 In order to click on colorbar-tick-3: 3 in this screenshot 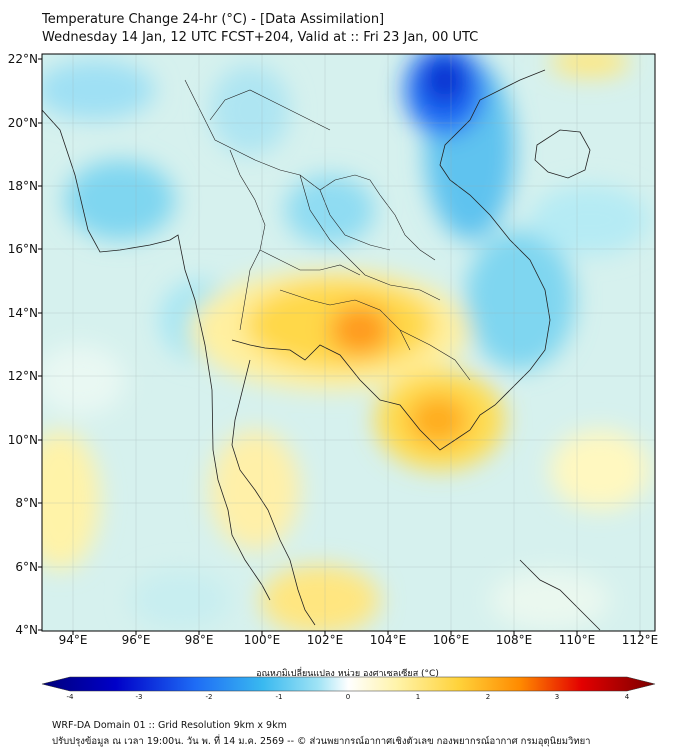, I will do `click(557, 697)`.